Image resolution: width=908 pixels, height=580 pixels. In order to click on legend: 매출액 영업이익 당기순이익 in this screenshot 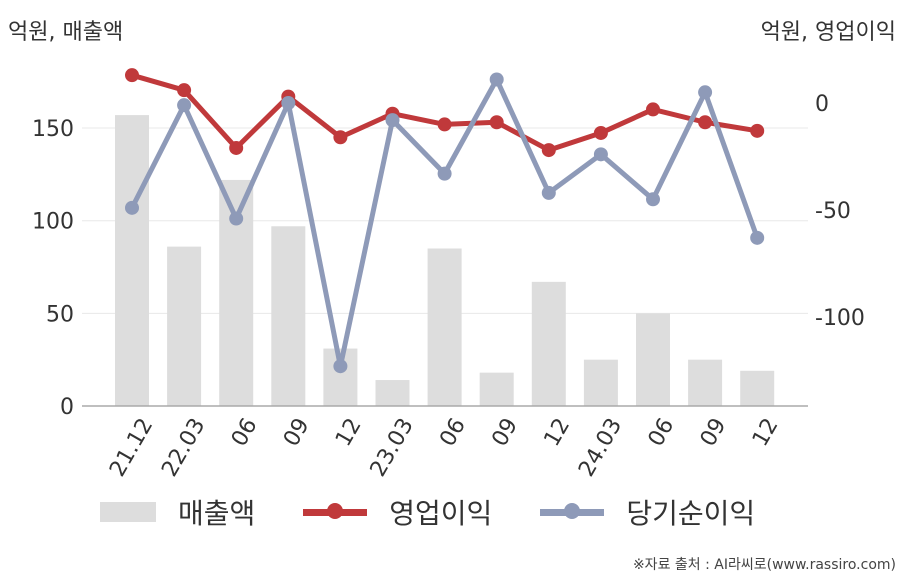, I will do `click(451, 512)`.